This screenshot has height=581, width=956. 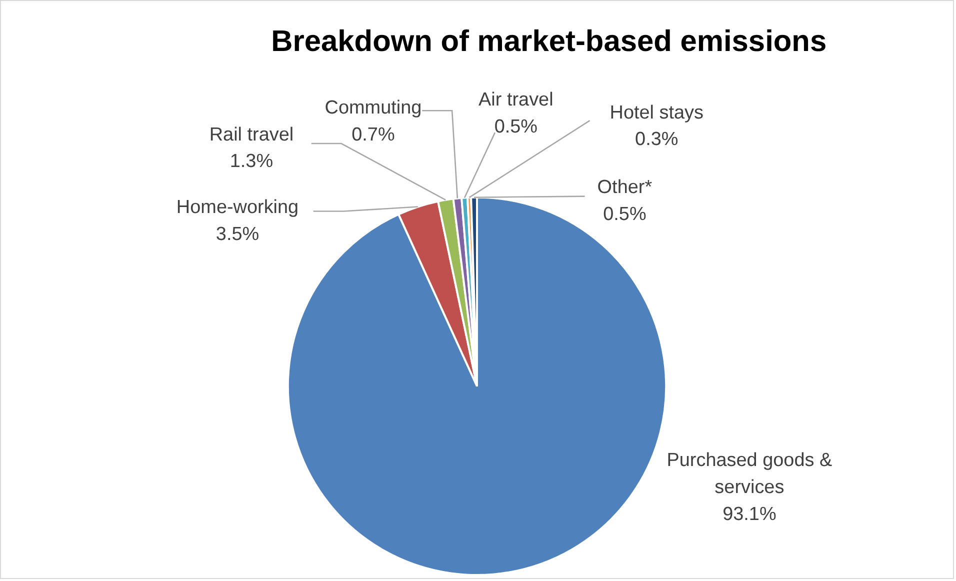 I want to click on data-label: 0.7%, so click(x=373, y=135).